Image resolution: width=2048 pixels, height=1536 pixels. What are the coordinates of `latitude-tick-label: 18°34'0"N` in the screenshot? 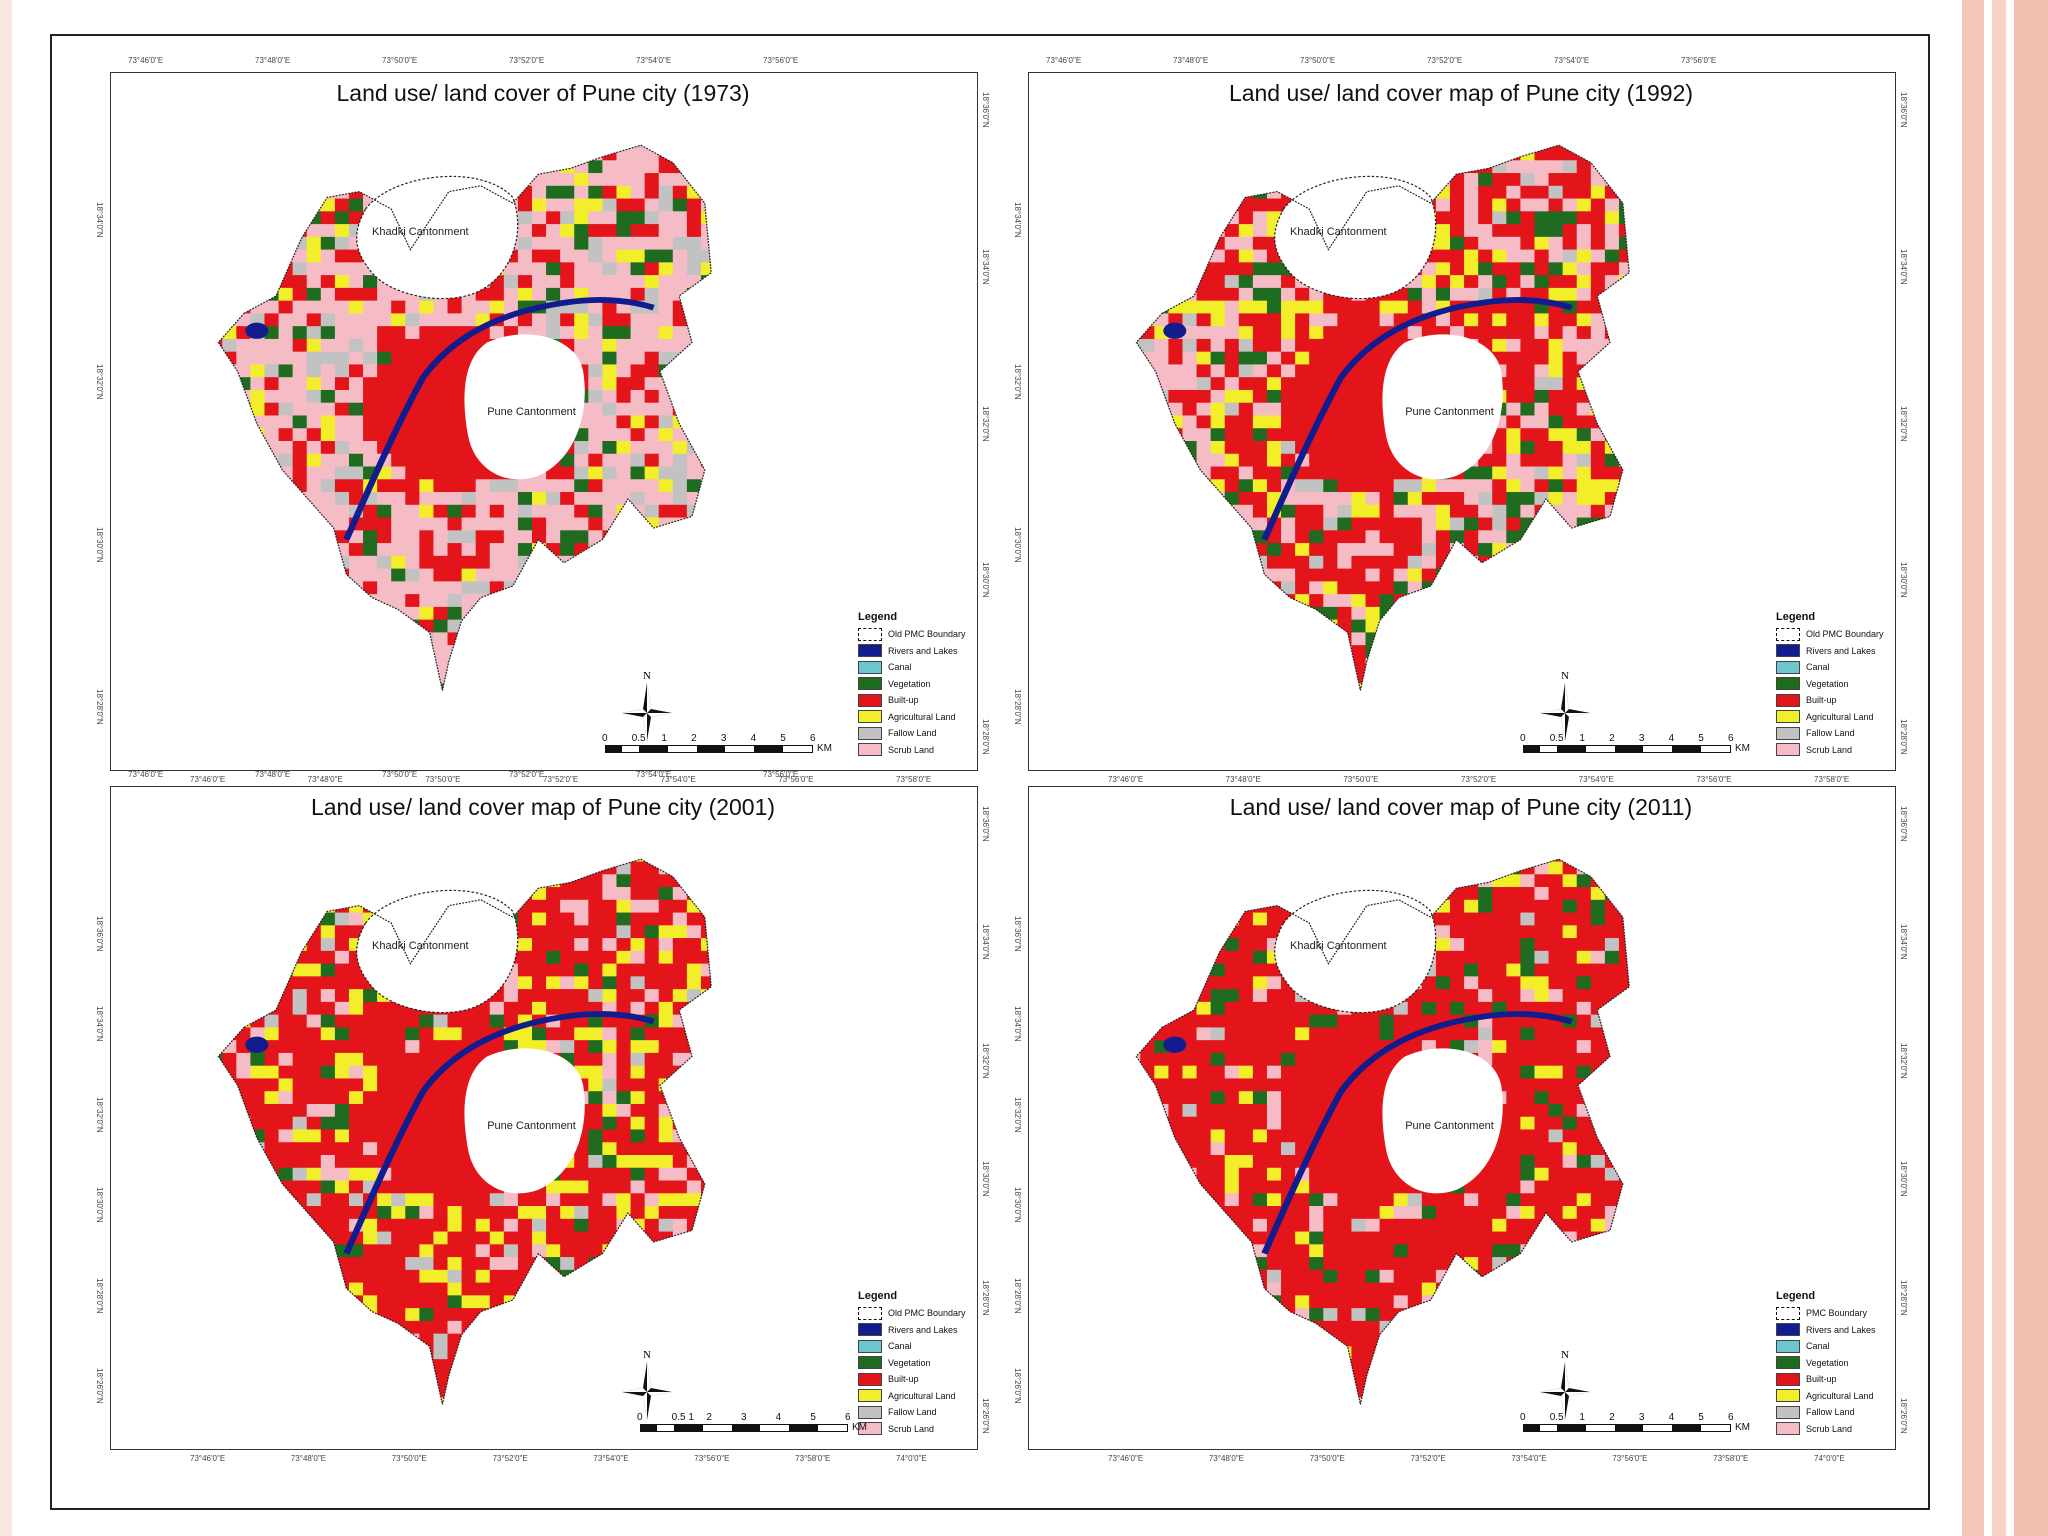 It's located at (1017, 220).